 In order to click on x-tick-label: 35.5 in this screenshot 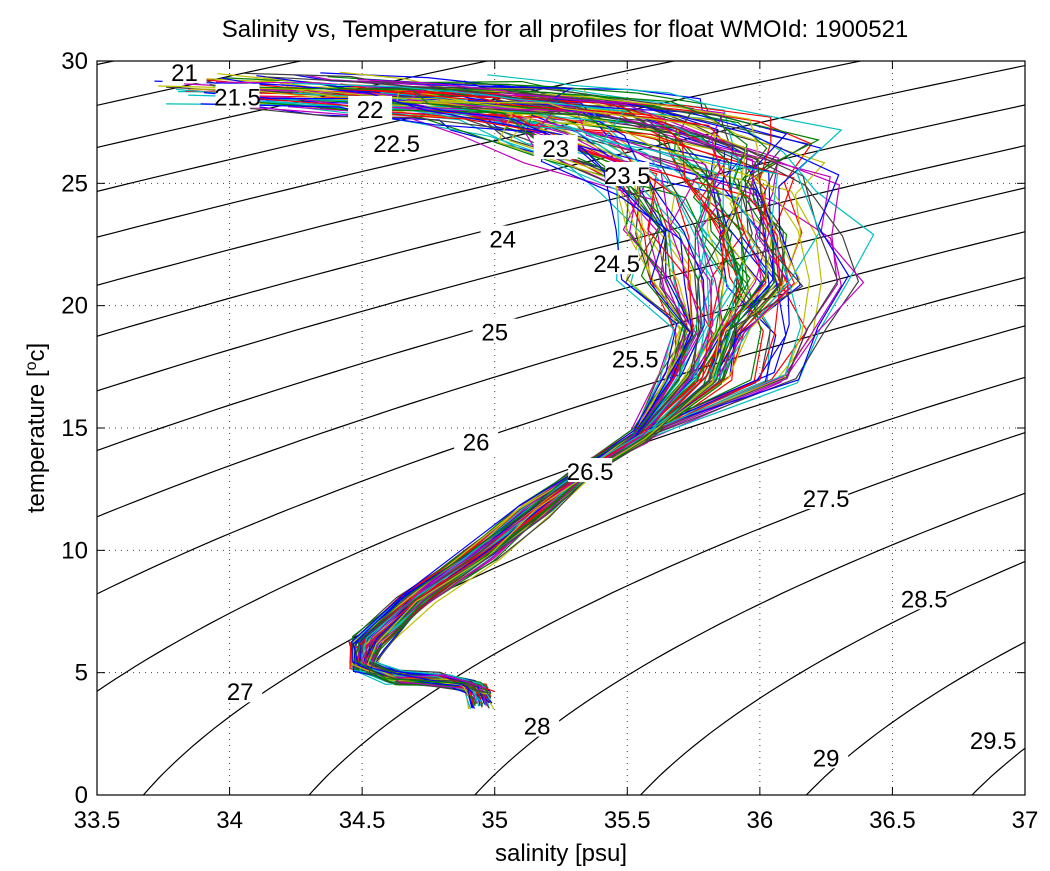, I will do `click(627, 820)`.